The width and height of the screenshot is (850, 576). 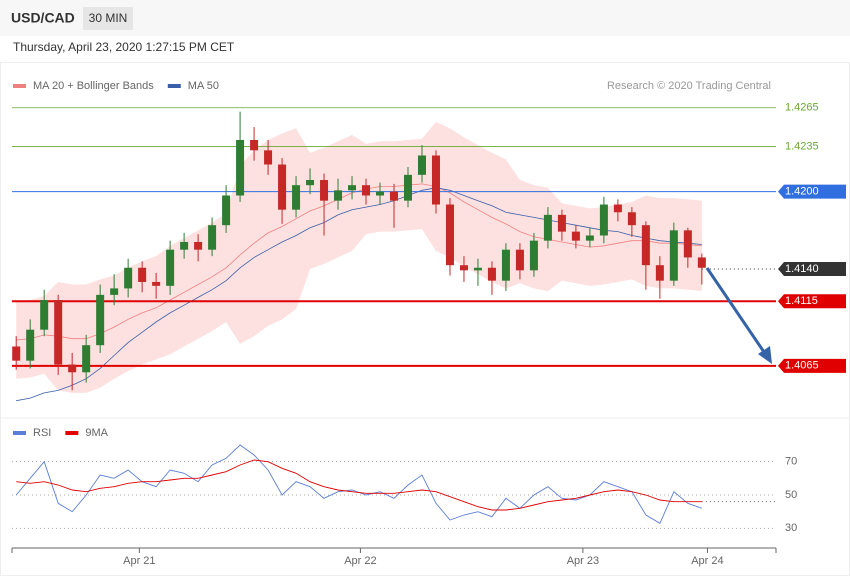 What do you see at coordinates (736, 311) in the screenshot?
I see `arrow-shaft` at bounding box center [736, 311].